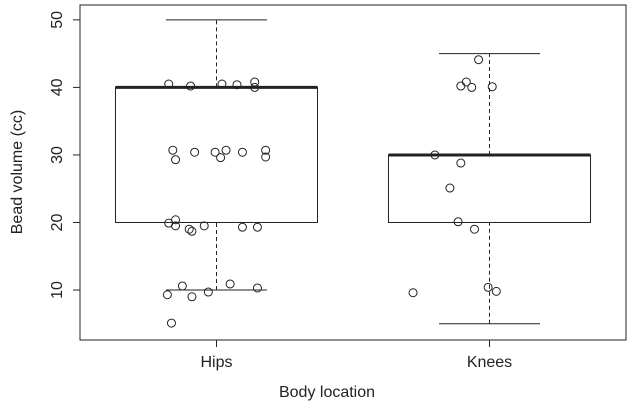 This screenshot has height=404, width=627. I want to click on y-tick-label: 40, so click(57, 87).